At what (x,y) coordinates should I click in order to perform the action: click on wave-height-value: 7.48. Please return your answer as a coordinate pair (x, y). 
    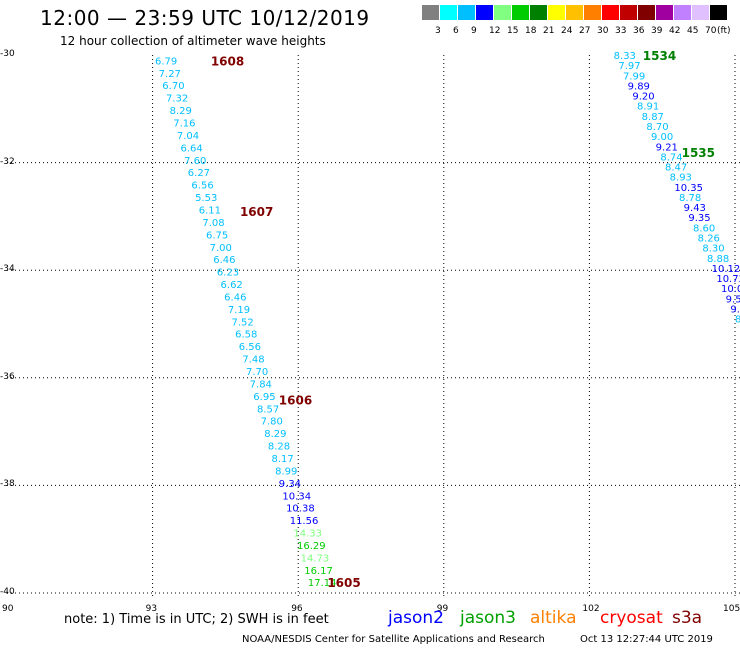
    Looking at the image, I should click on (253, 360).